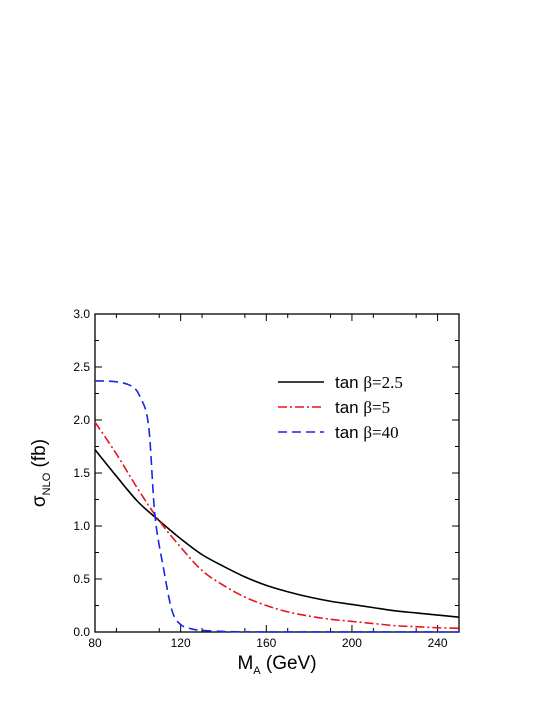 Image resolution: width=554 pixels, height=717 pixels. I want to click on x-tick-label: 120, so click(181, 643).